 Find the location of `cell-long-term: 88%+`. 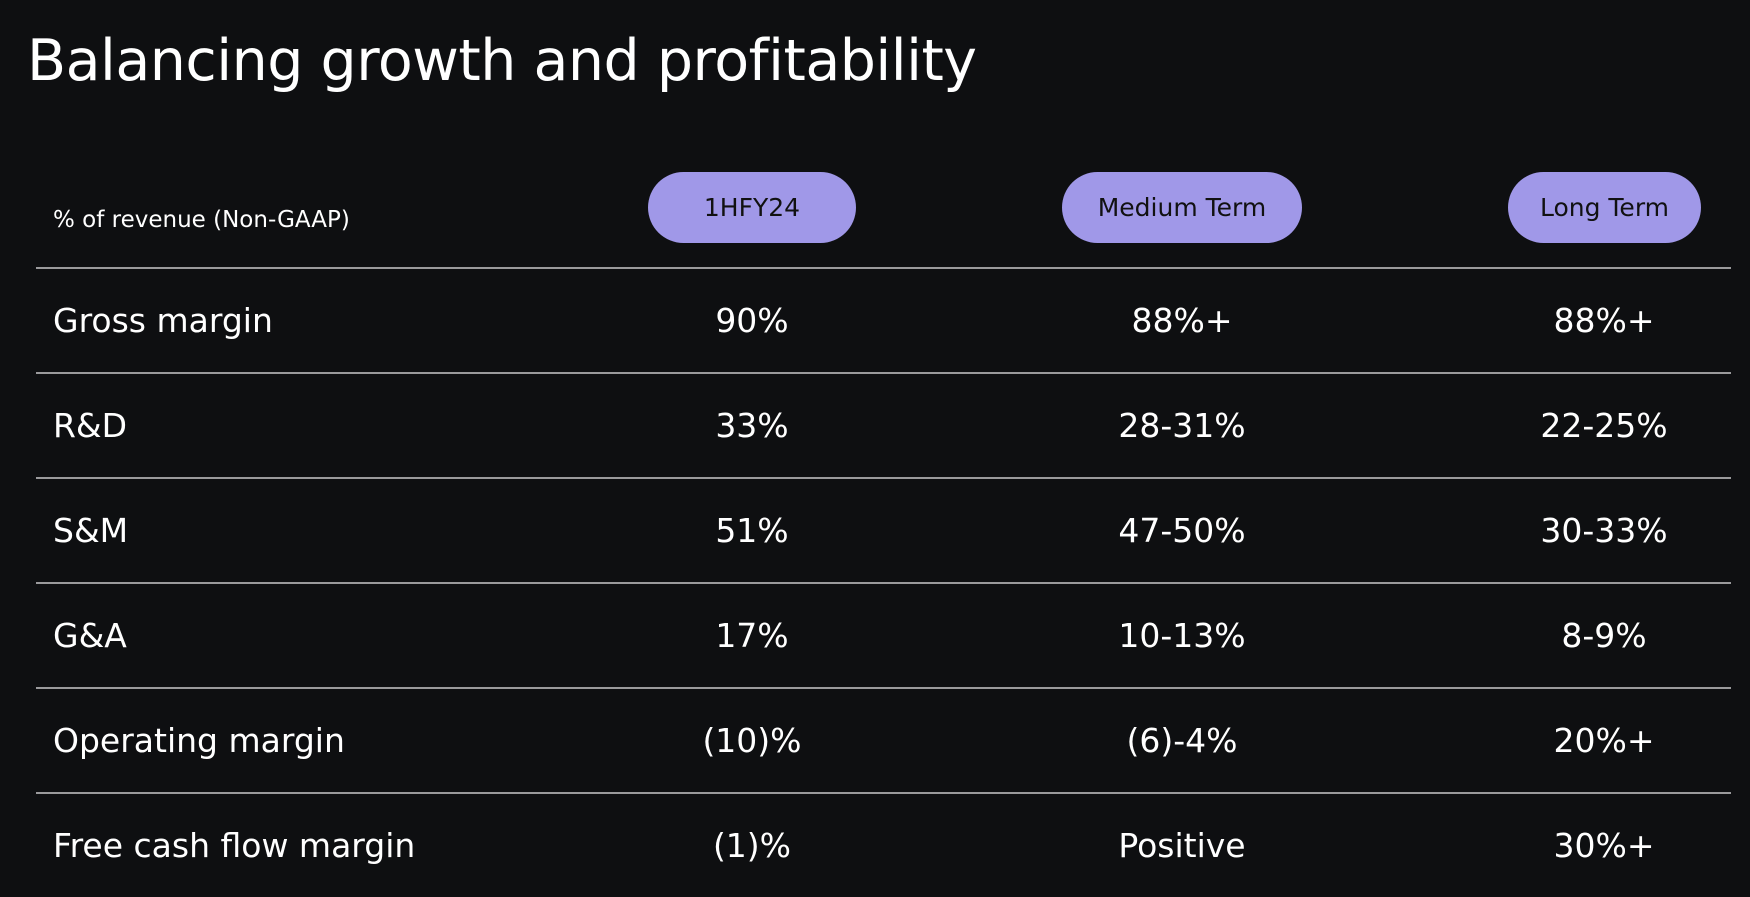

cell-long-term: 88%+ is located at coordinates (1604, 320).